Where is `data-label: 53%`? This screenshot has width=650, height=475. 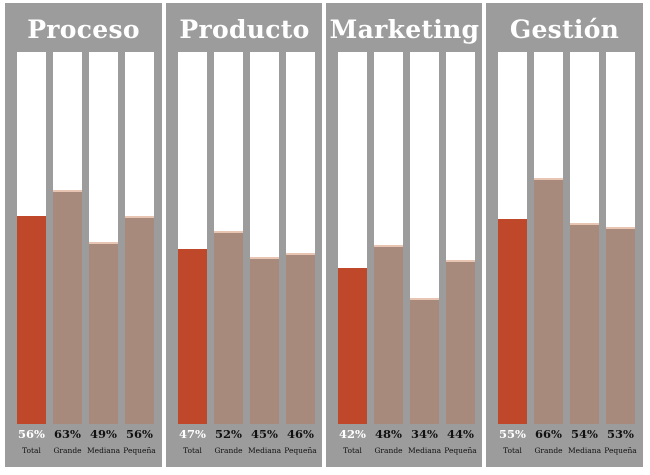 data-label: 53% is located at coordinates (620, 434).